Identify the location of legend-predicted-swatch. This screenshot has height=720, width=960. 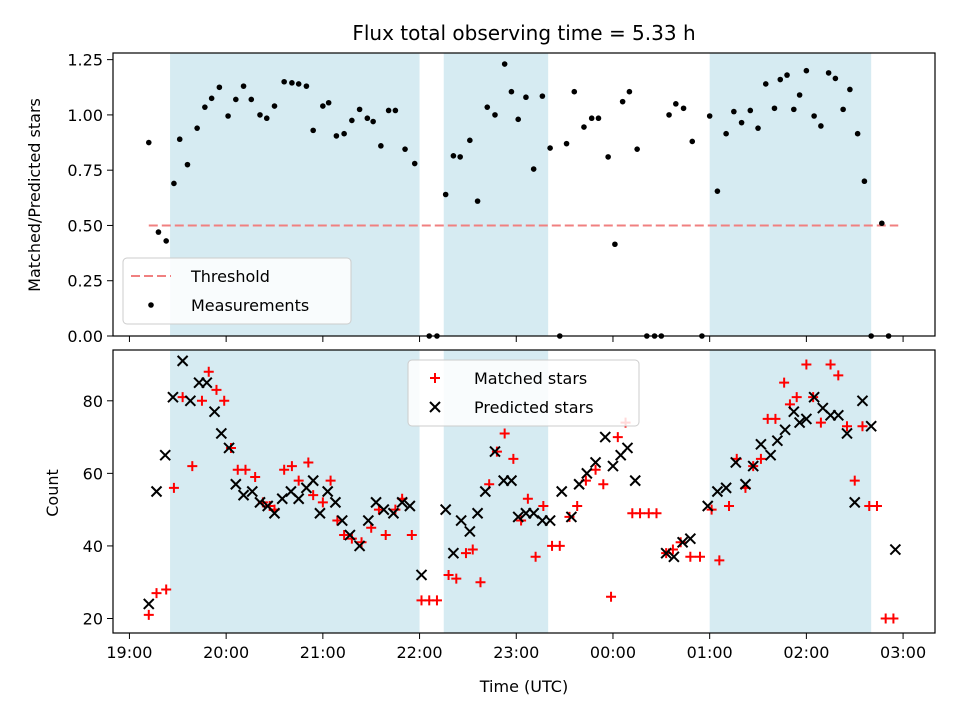
(435, 407).